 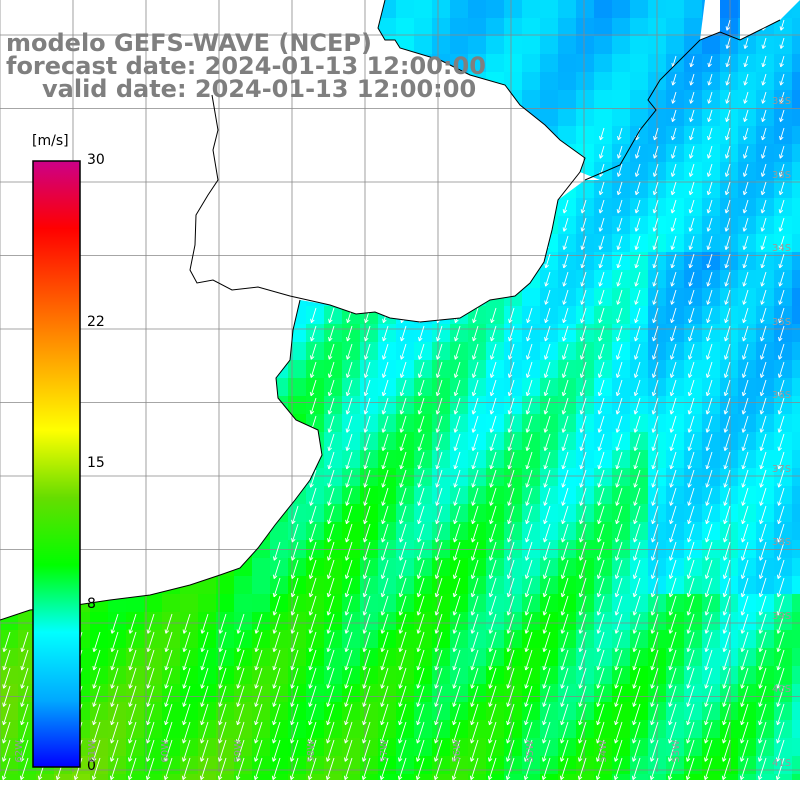 I want to click on longitude-label: 62W, so click(x=19, y=751).